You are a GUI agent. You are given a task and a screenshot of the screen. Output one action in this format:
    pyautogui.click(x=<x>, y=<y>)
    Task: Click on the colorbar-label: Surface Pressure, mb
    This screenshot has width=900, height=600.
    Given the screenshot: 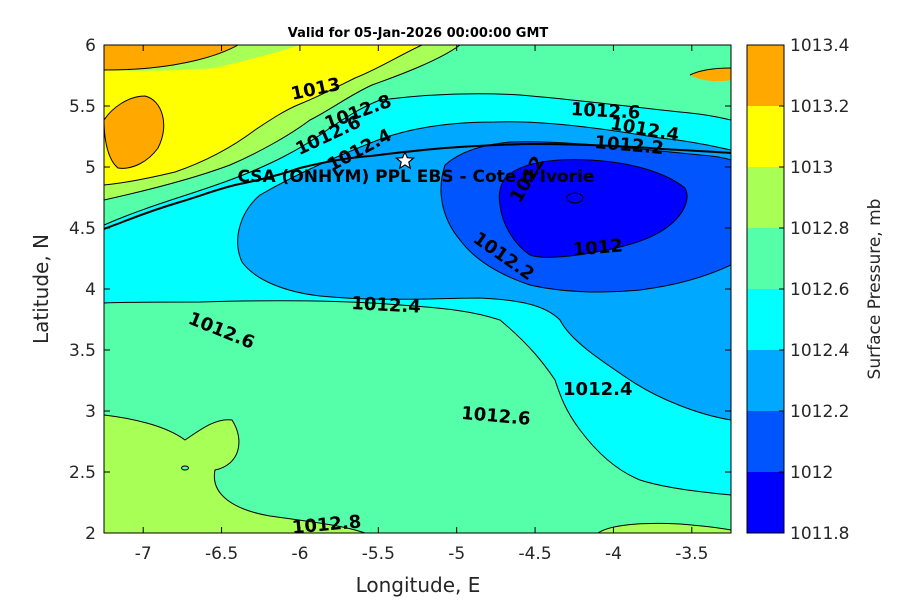 What is the action you would take?
    pyautogui.click(x=875, y=289)
    